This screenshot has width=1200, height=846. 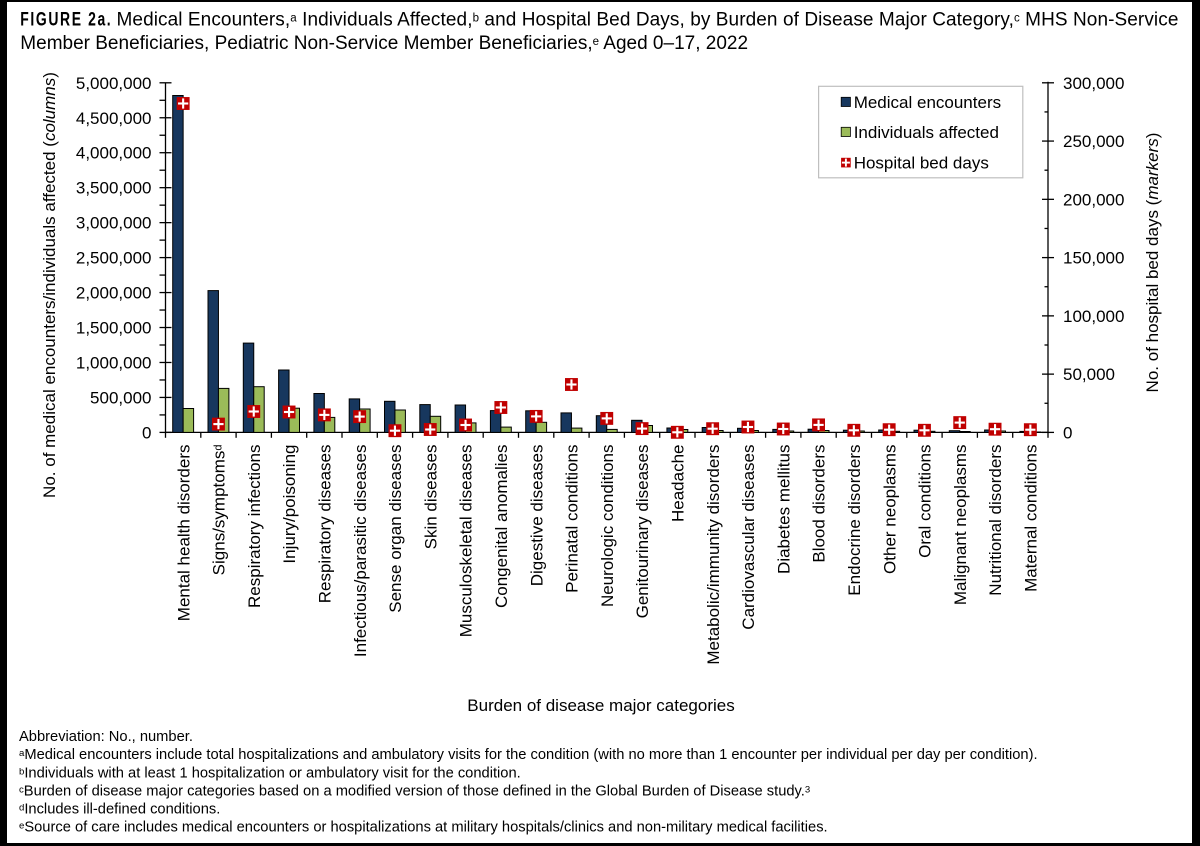 I want to click on svg-text: Perinatal conditions, so click(x=572, y=519).